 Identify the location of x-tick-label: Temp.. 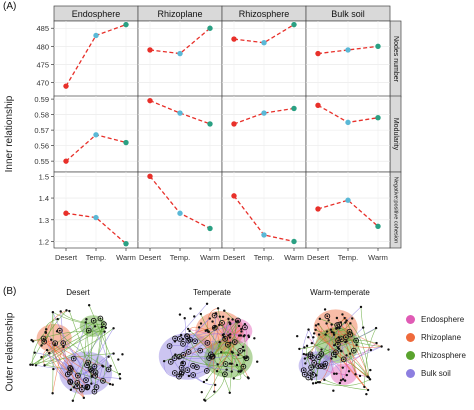
(264, 257).